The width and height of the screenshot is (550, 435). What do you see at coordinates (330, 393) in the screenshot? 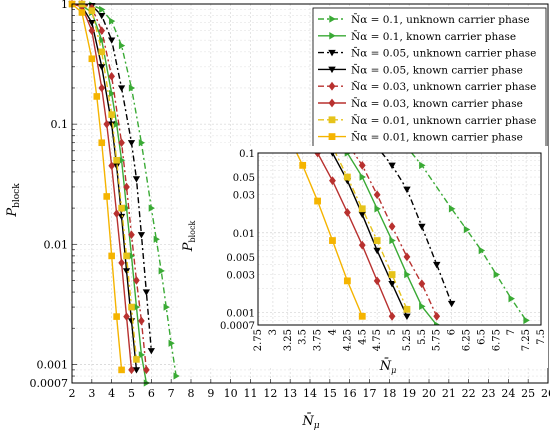
I see `x-tick-label: 15` at bounding box center [330, 393].